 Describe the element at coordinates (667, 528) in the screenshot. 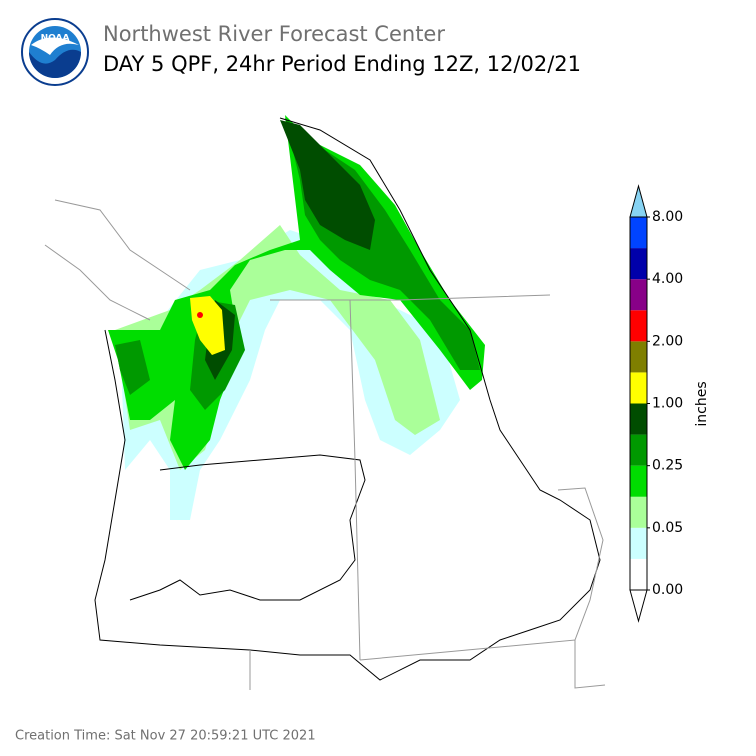

I see `colorbar-tick-label: 0.05` at that location.